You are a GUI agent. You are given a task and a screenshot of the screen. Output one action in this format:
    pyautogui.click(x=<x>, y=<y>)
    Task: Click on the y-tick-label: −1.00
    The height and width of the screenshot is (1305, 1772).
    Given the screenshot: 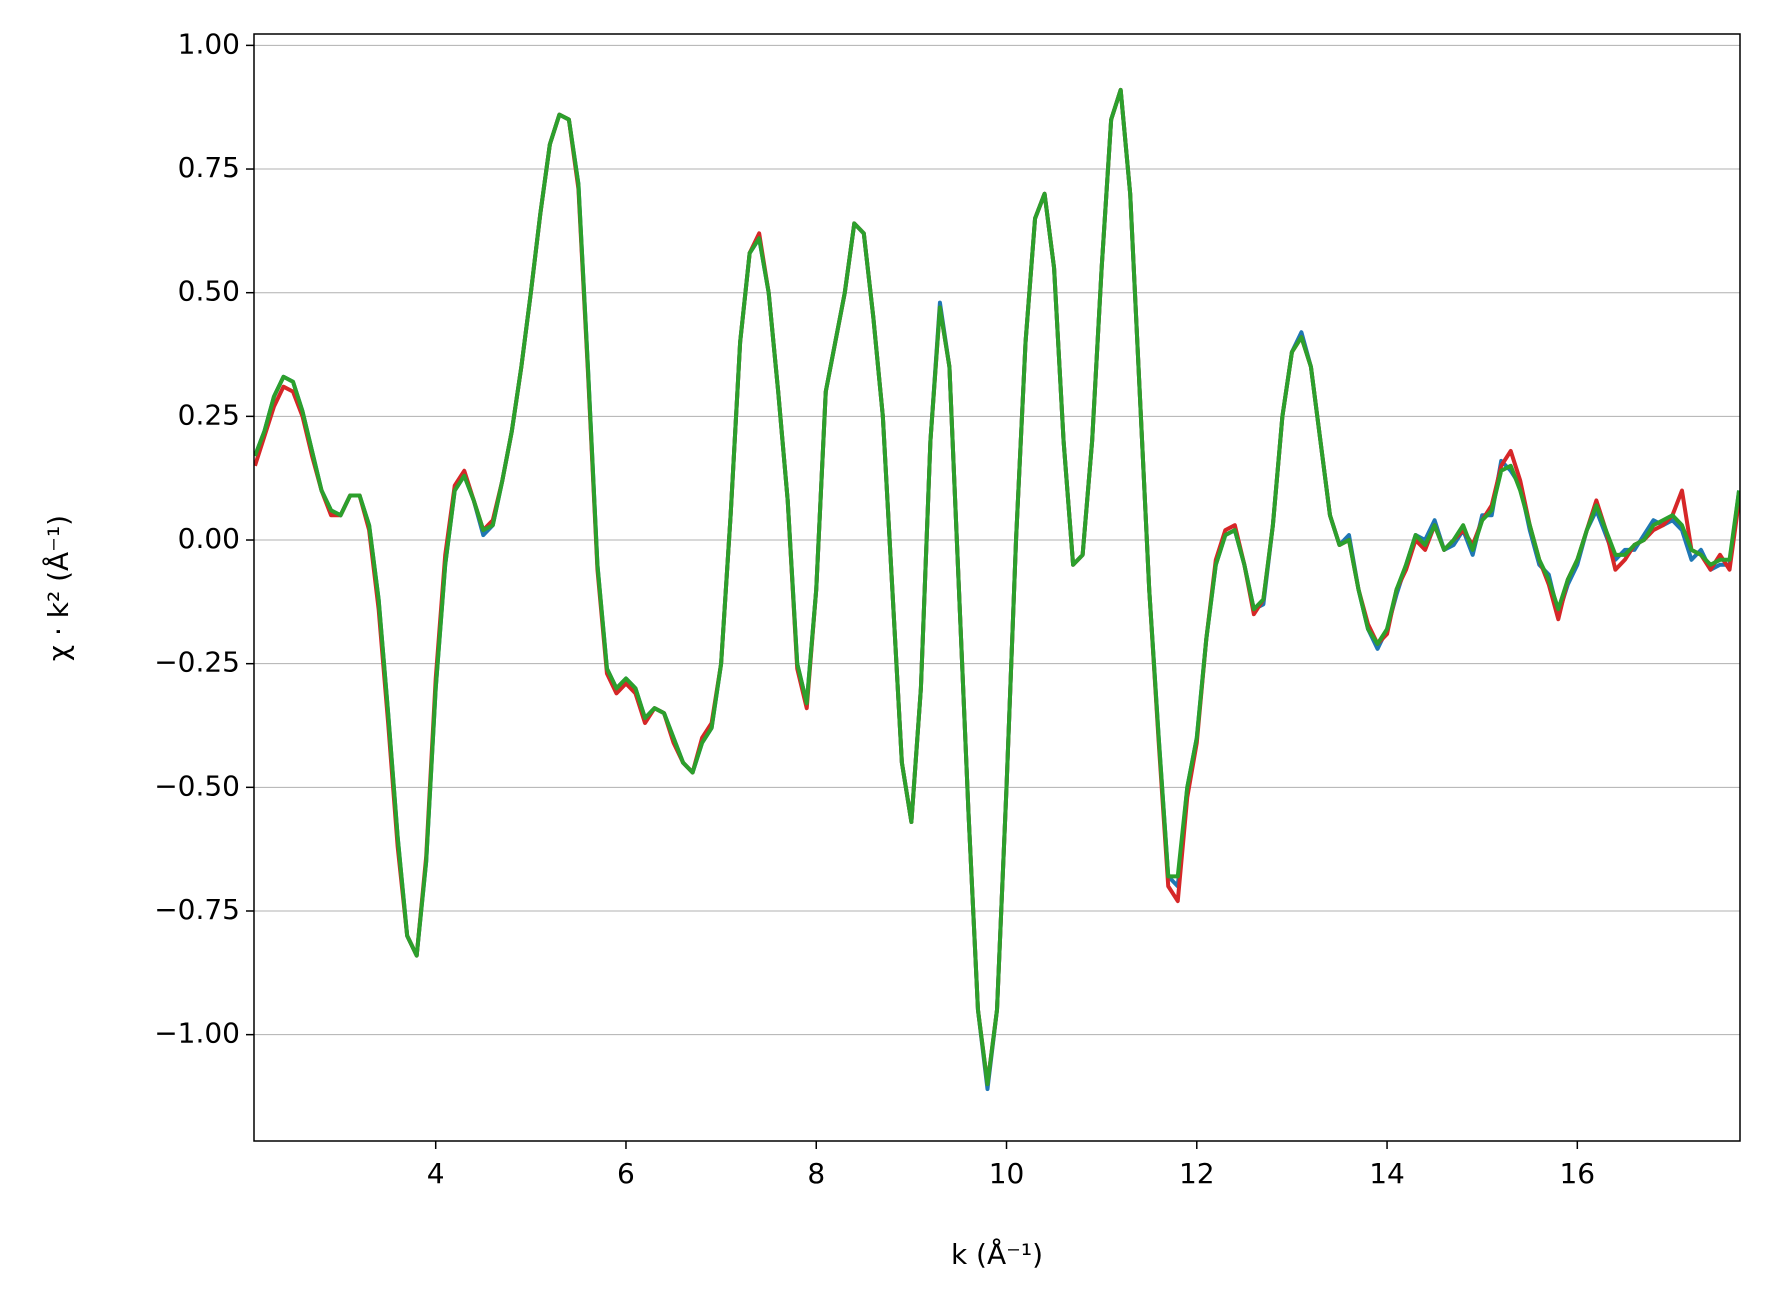 What is the action you would take?
    pyautogui.click(x=197, y=1033)
    